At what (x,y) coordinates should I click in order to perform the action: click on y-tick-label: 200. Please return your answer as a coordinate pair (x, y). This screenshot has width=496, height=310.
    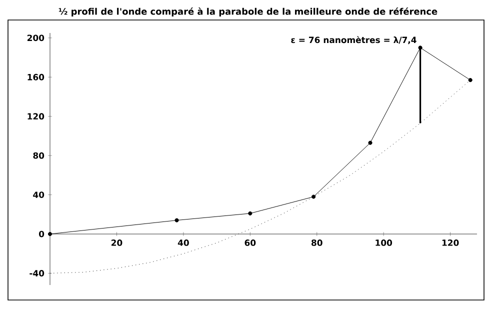
    Looking at the image, I should click on (35, 38).